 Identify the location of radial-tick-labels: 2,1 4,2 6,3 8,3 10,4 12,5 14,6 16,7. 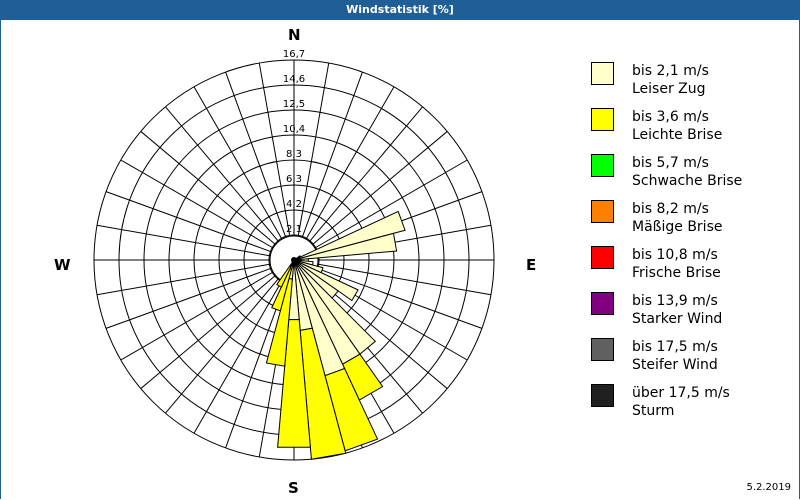
(294, 142).